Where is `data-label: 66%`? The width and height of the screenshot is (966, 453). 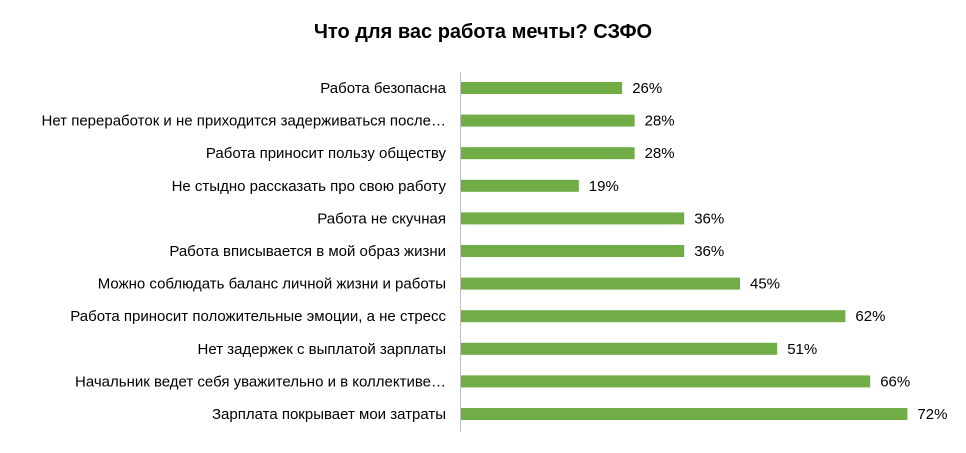 data-label: 66% is located at coordinates (895, 381).